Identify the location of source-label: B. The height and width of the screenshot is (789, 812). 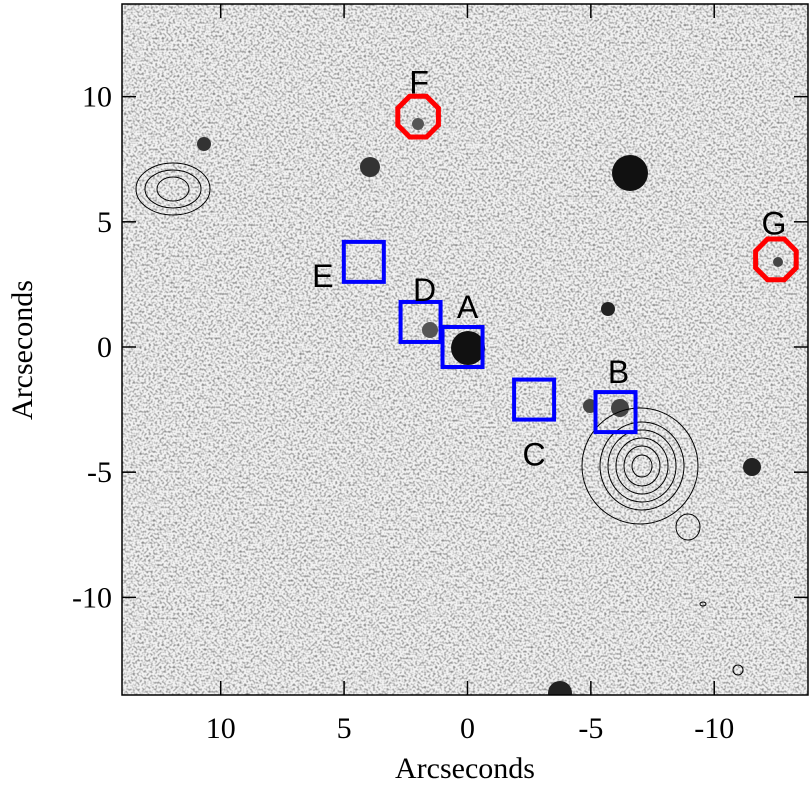
(618, 372).